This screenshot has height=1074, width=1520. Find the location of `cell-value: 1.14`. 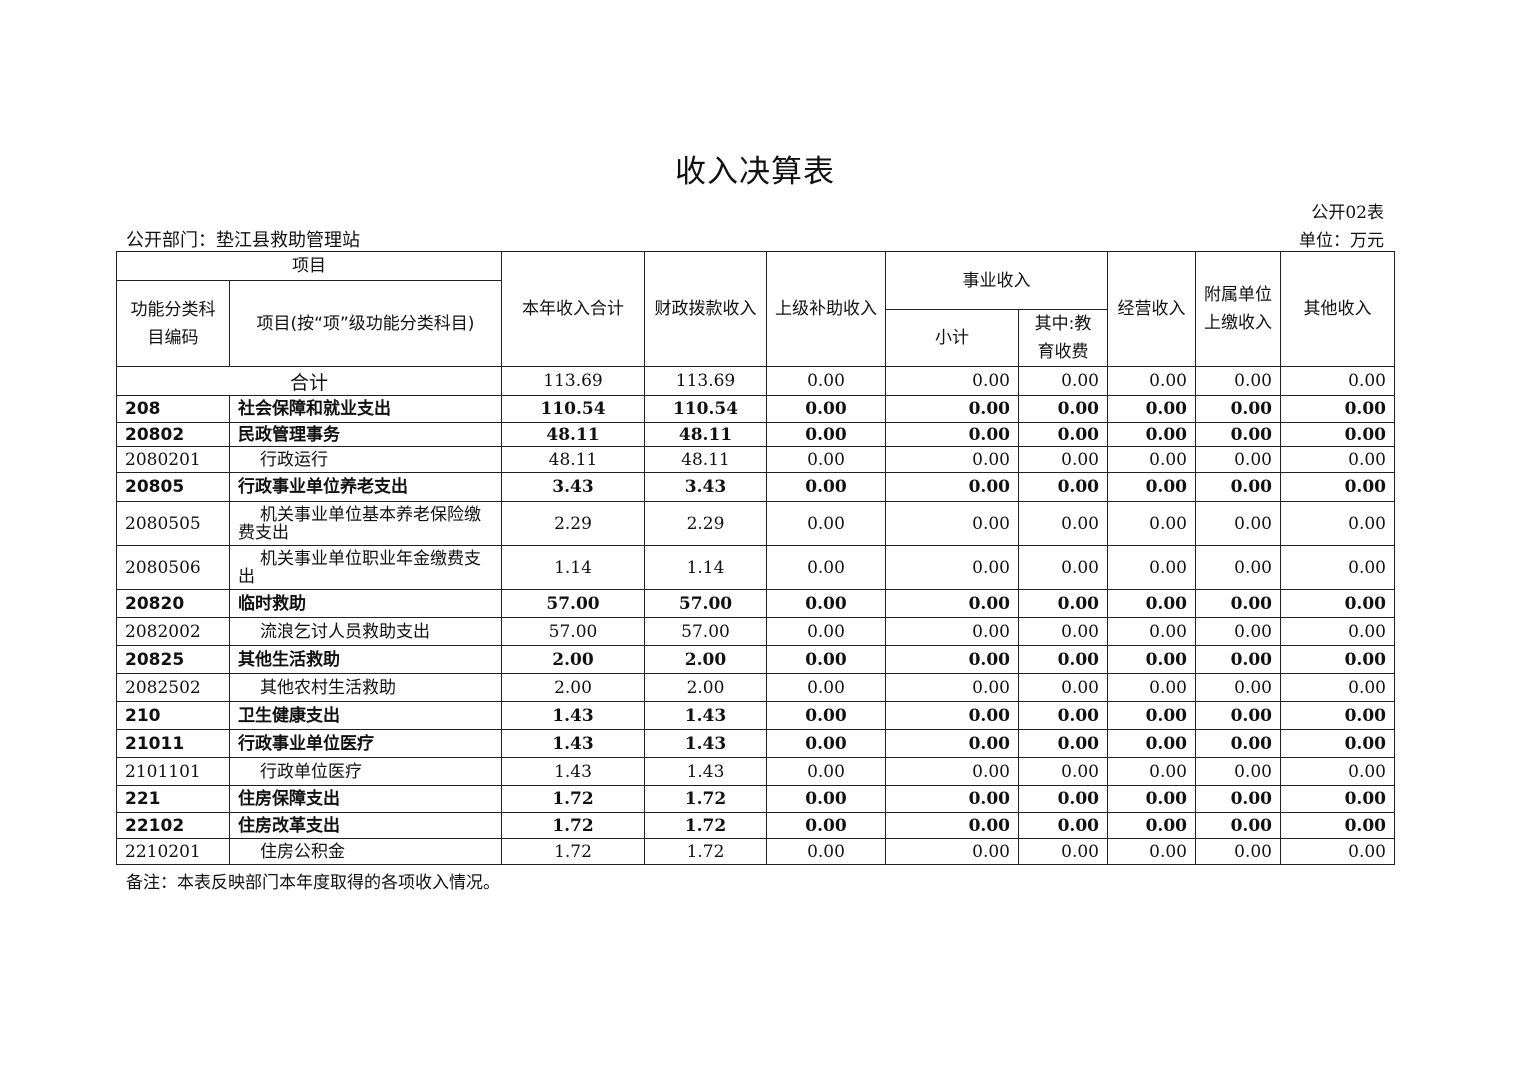

cell-value: 1.14 is located at coordinates (705, 567).